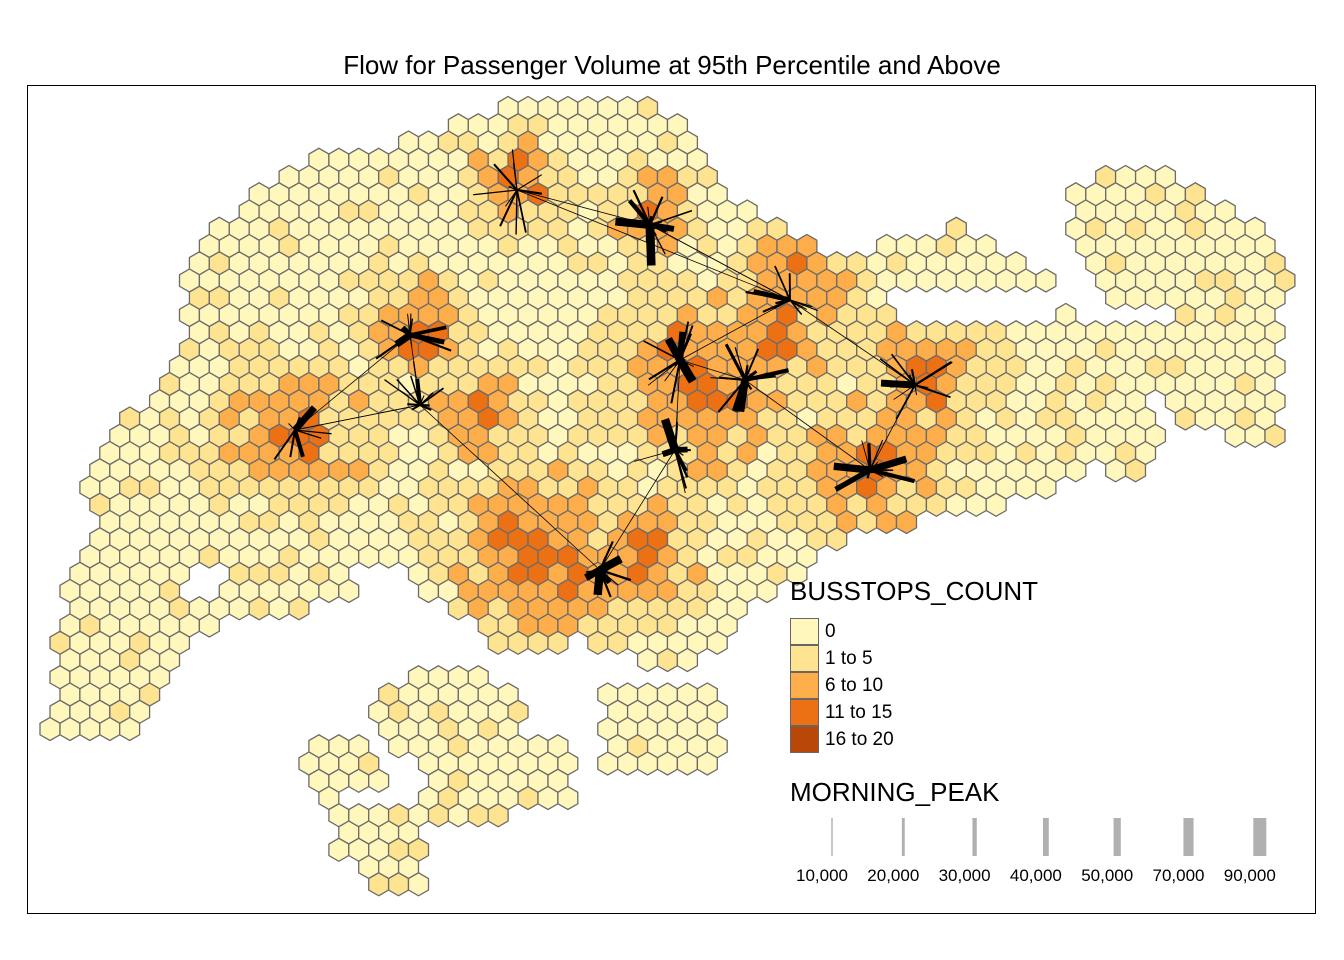  What do you see at coordinates (849, 658) in the screenshot?
I see `legend-label: 1 to 5` at bounding box center [849, 658].